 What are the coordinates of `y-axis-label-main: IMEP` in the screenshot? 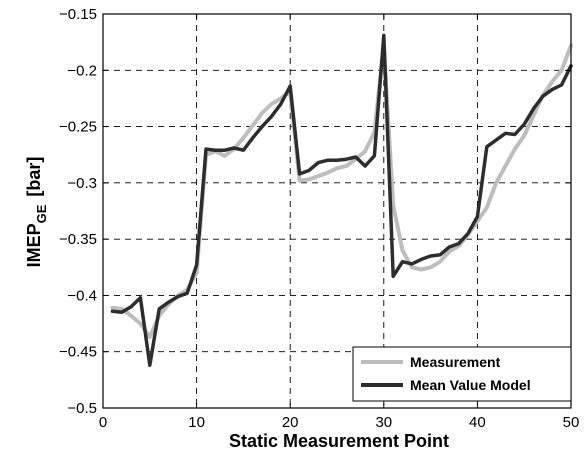 It's located at (34, 245).